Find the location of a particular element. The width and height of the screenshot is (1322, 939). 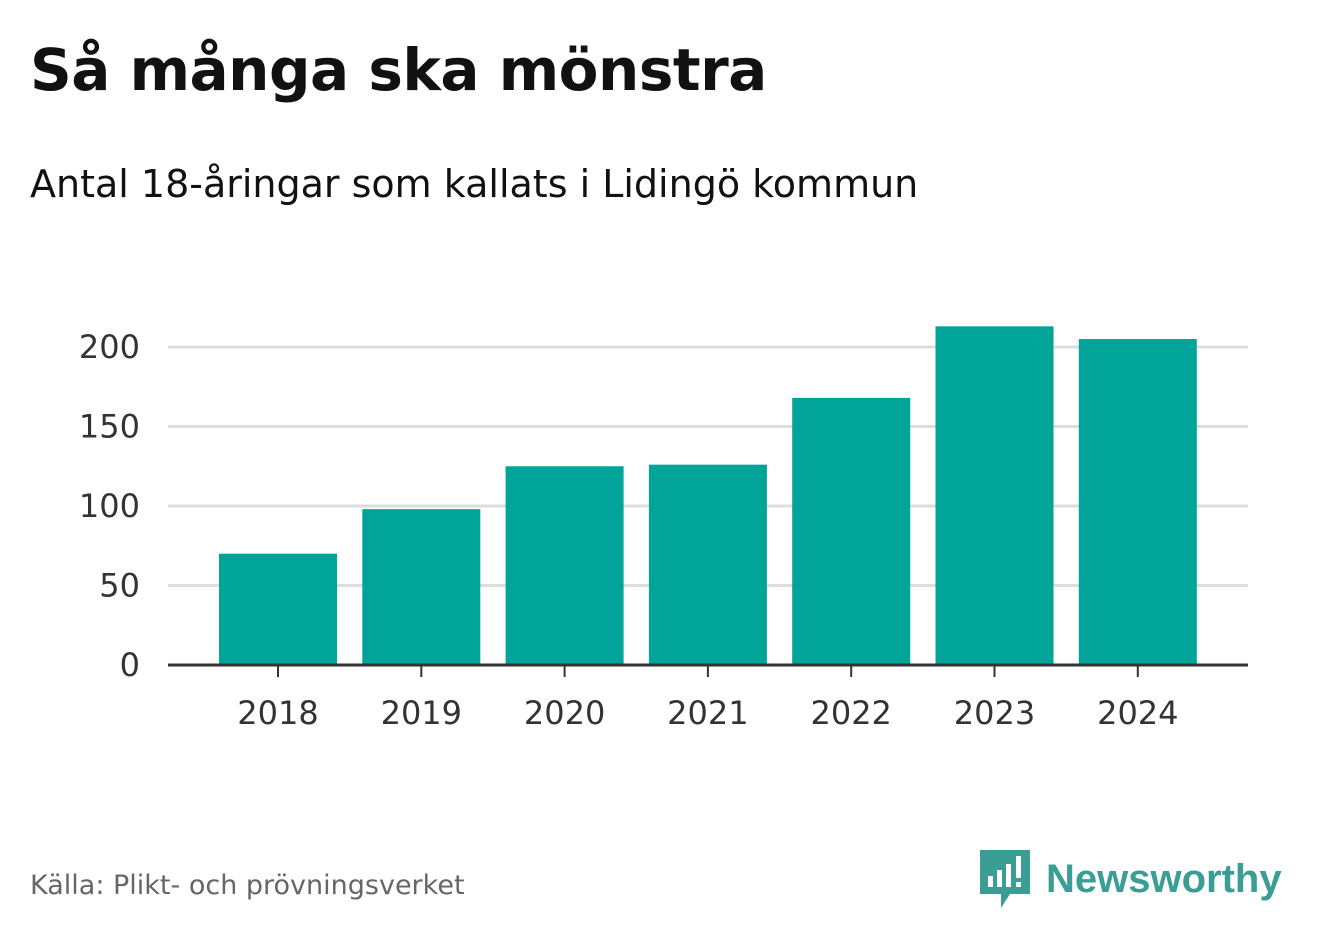

y-tick-label: 150 is located at coordinates (109, 427).